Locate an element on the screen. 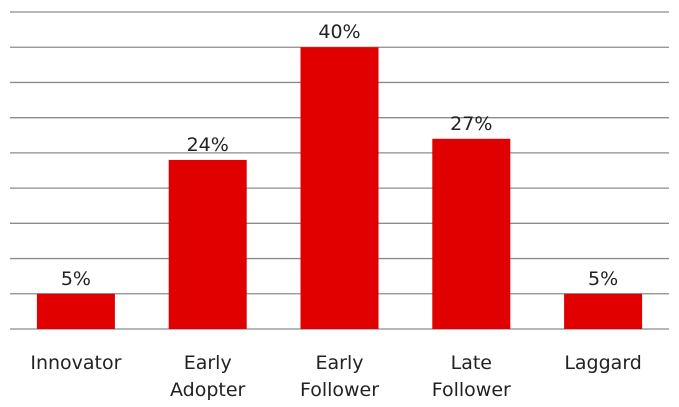 The height and width of the screenshot is (407, 679). category-label-line: Laggard is located at coordinates (603, 363).